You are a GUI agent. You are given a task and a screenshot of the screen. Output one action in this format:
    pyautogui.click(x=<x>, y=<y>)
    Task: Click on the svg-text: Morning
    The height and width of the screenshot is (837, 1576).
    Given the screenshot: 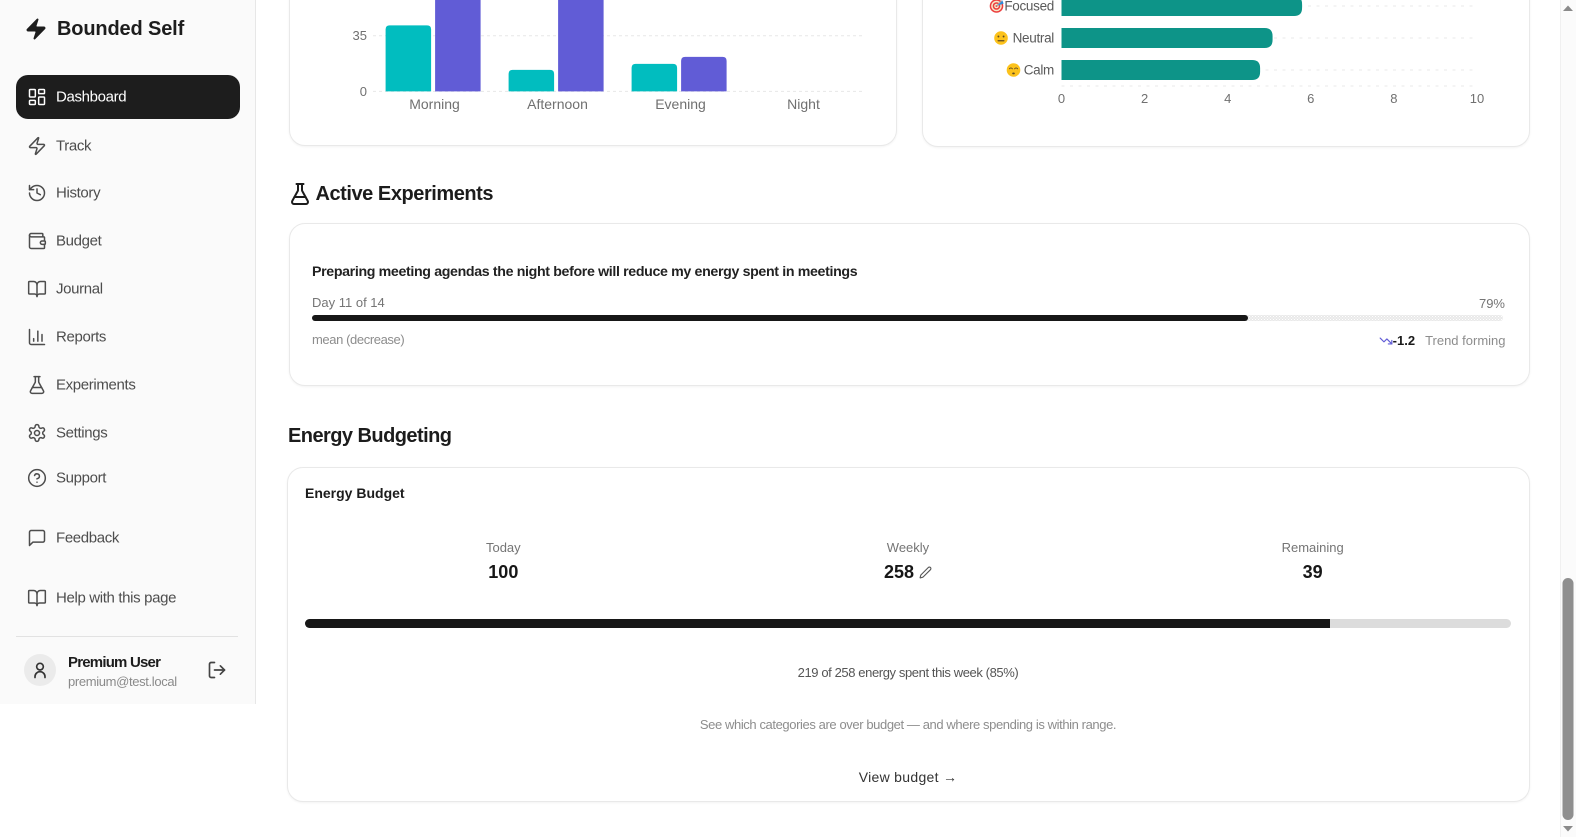 What is the action you would take?
    pyautogui.click(x=434, y=104)
    